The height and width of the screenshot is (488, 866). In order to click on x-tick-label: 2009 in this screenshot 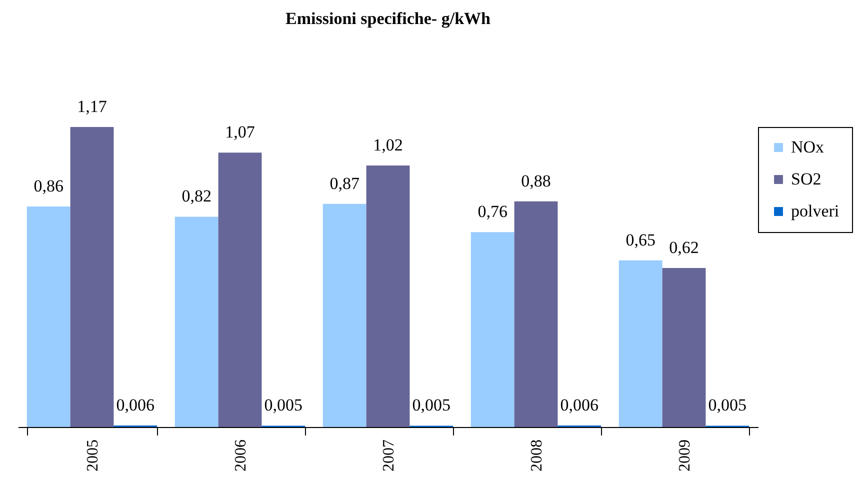, I will do `click(685, 456)`.